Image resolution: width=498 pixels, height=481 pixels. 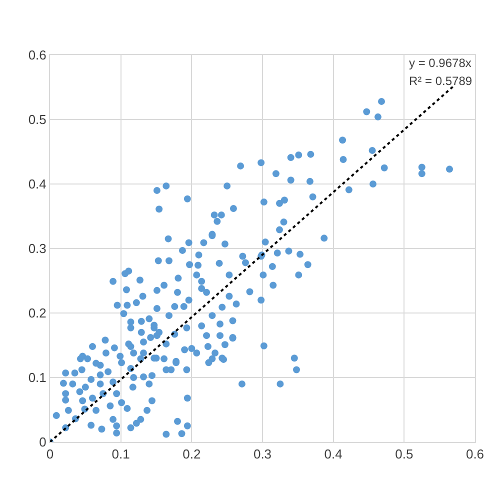 I want to click on y-tick-label: 0.4, so click(x=37, y=184).